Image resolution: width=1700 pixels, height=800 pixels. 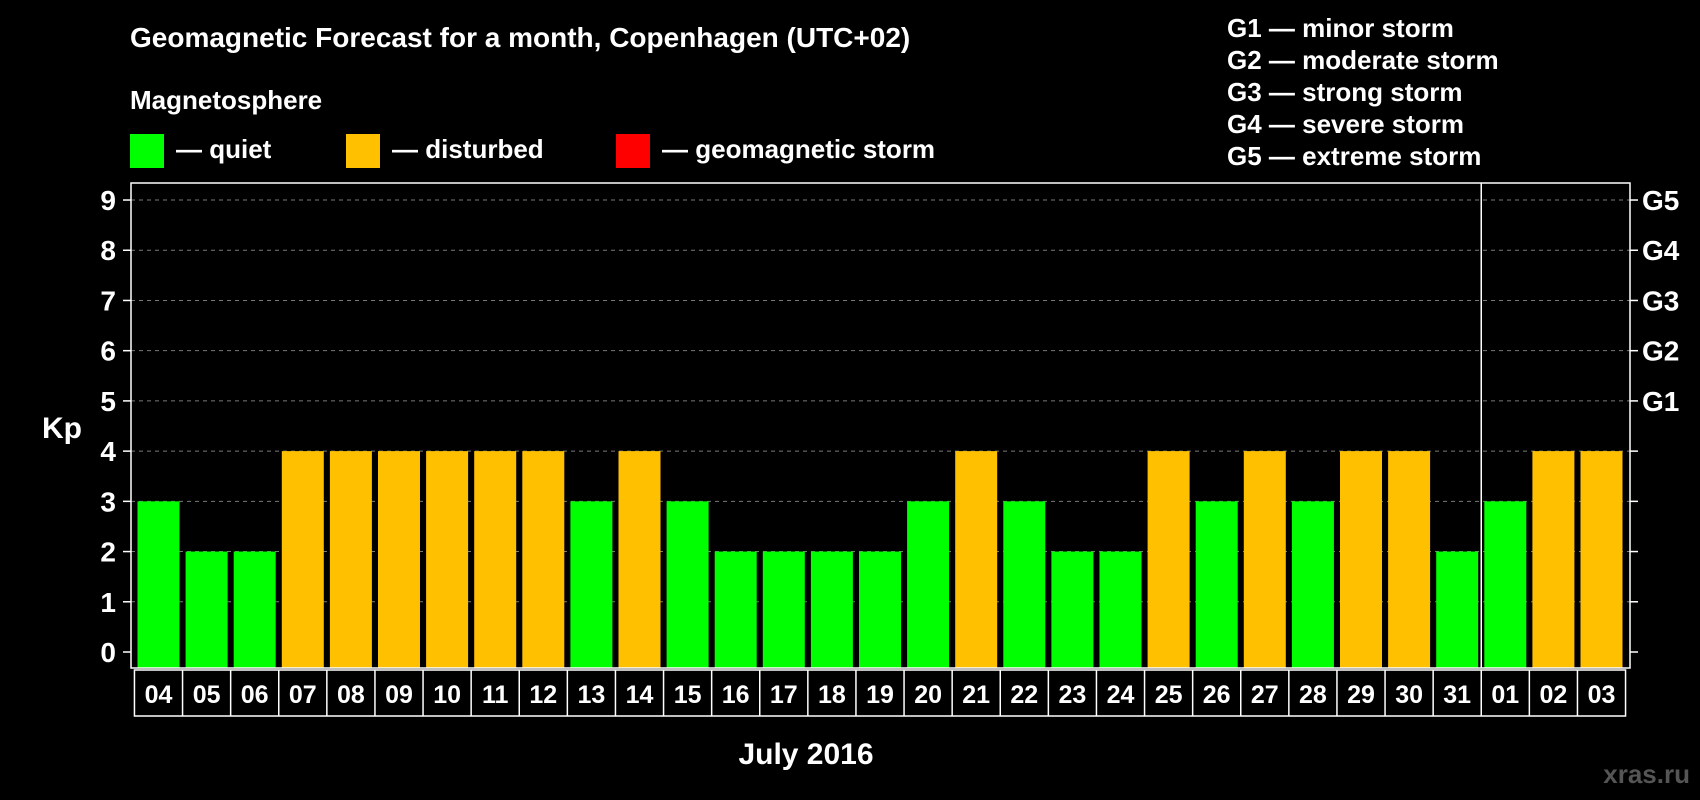 What do you see at coordinates (1661, 250) in the screenshot?
I see `right-axis-label-G4: G4` at bounding box center [1661, 250].